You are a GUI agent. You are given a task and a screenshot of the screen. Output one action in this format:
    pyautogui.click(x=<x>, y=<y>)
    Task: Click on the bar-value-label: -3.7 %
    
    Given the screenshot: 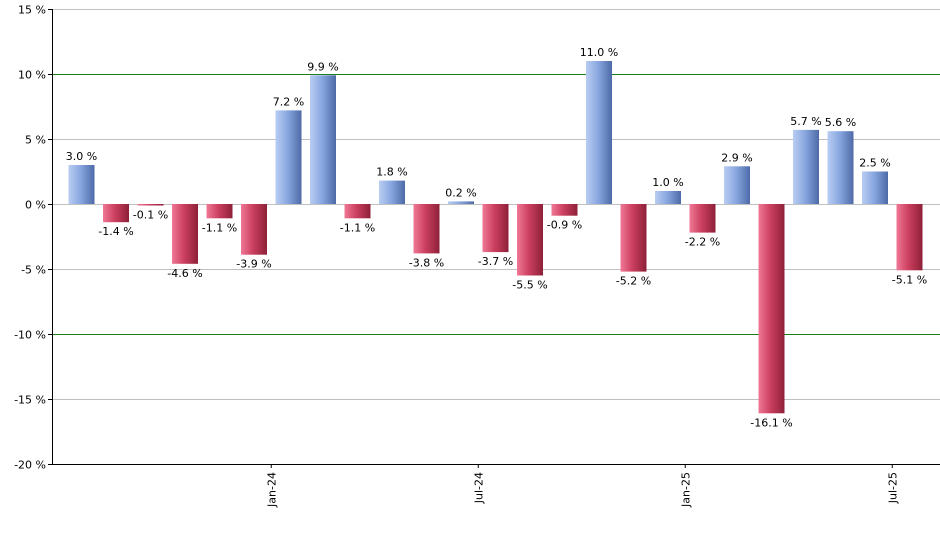 What is the action you would take?
    pyautogui.click(x=495, y=261)
    